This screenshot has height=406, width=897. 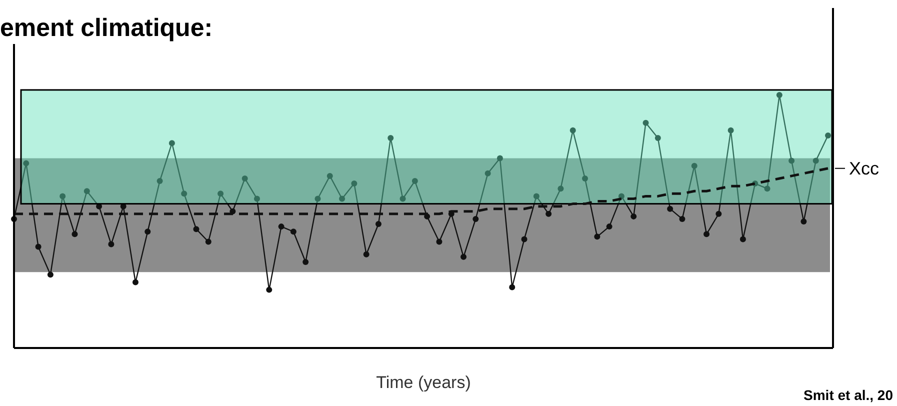 I want to click on series-label: Xcc, so click(x=864, y=168).